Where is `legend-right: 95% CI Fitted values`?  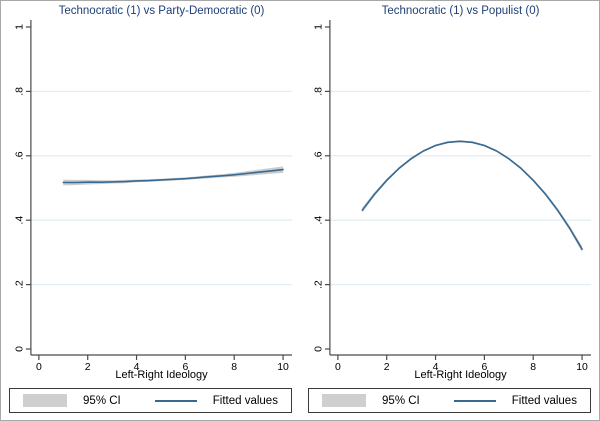 legend-right: 95% CI Fitted values is located at coordinates (449, 400).